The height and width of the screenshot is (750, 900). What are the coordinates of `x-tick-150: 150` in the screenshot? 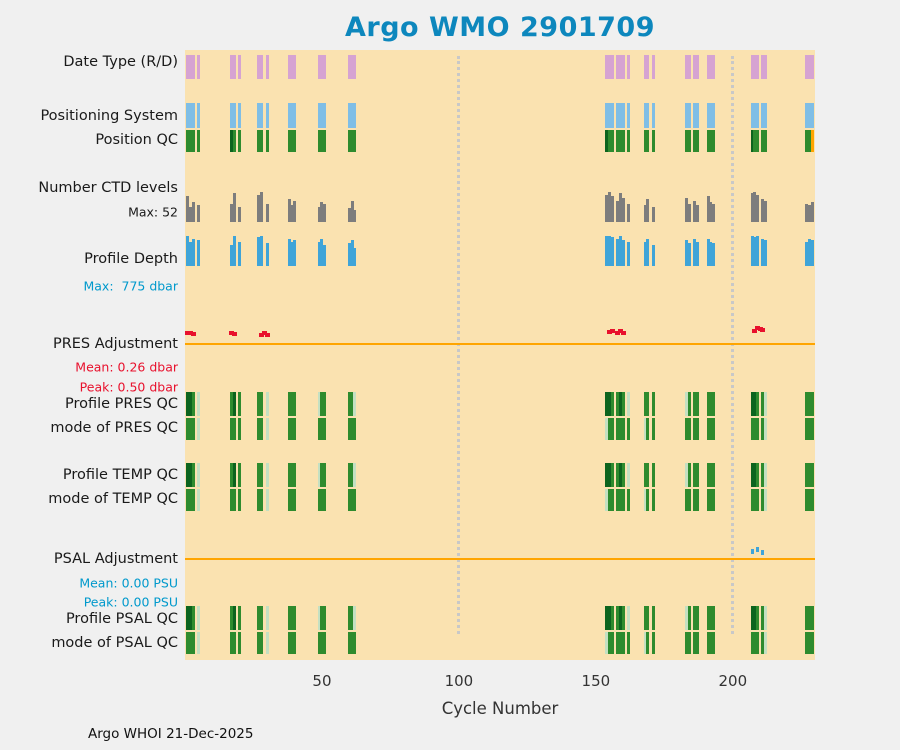 It's located at (596, 681).